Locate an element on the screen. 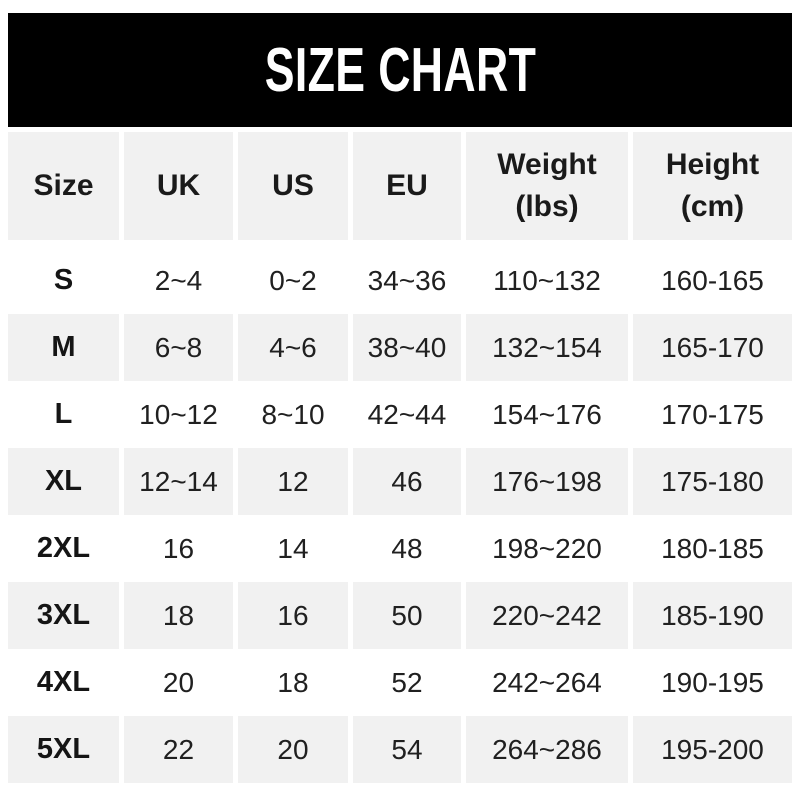 The height and width of the screenshot is (800, 800). cell-size: M is located at coordinates (63, 347).